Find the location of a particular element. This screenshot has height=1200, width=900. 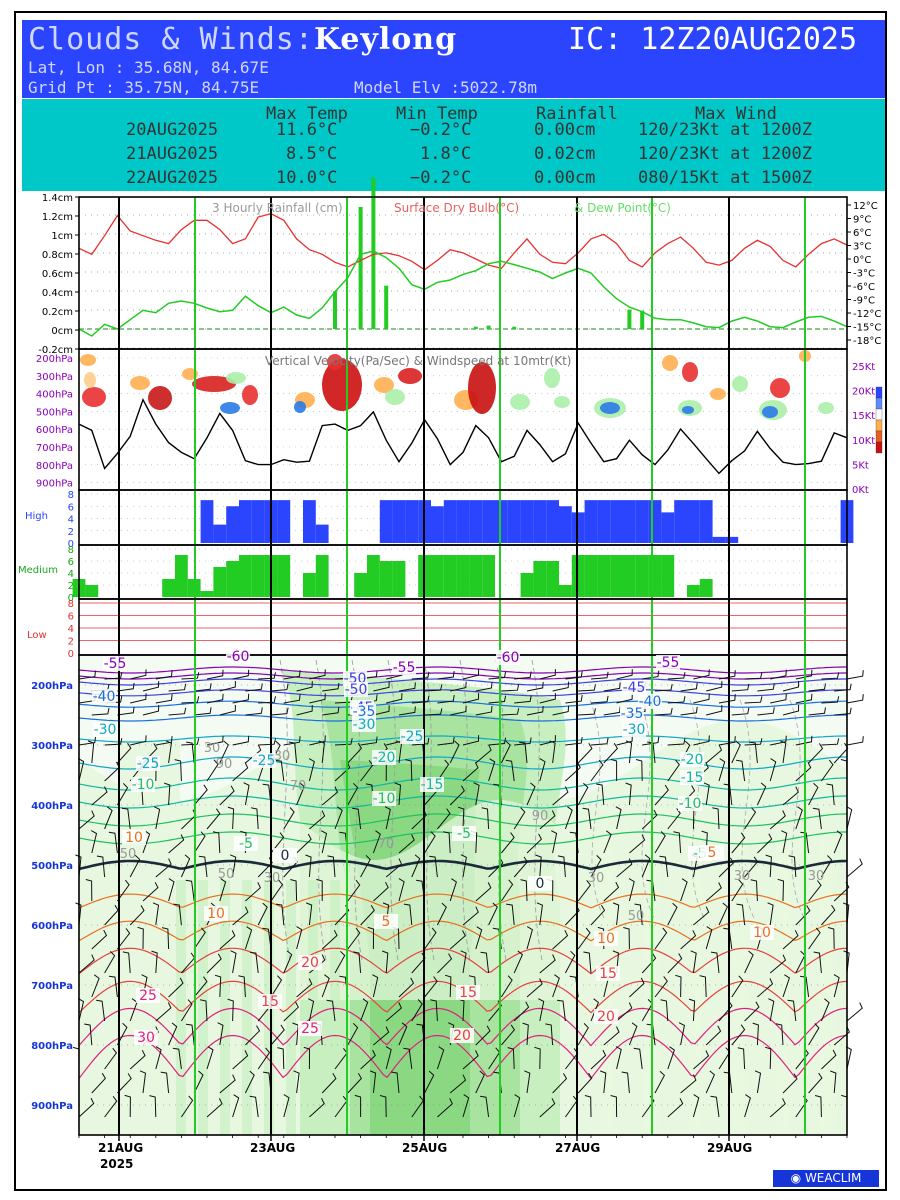

pressure-label: 300hPa is located at coordinates (52, 746).